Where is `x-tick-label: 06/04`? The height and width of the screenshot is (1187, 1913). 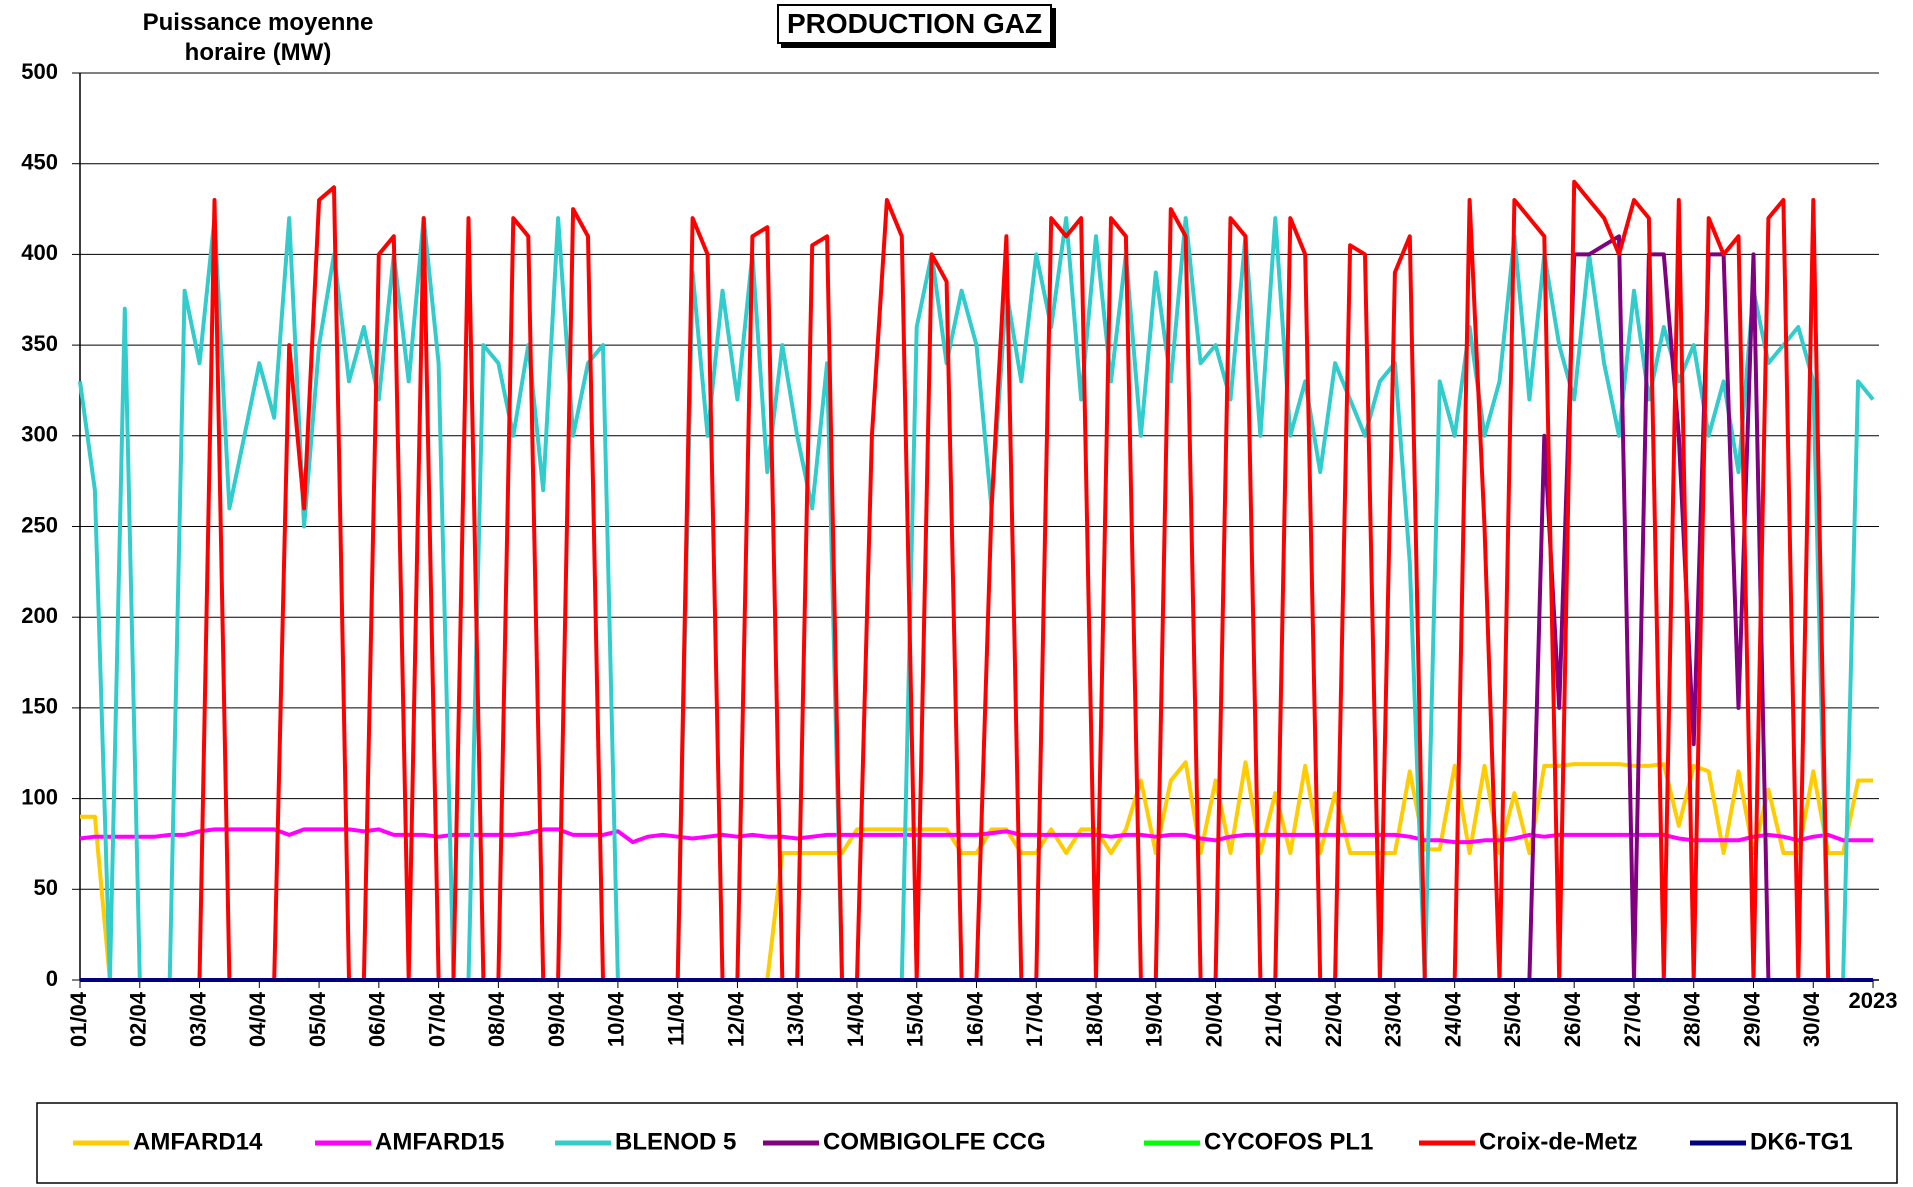 x-tick-label: 06/04 is located at coordinates (377, 1019).